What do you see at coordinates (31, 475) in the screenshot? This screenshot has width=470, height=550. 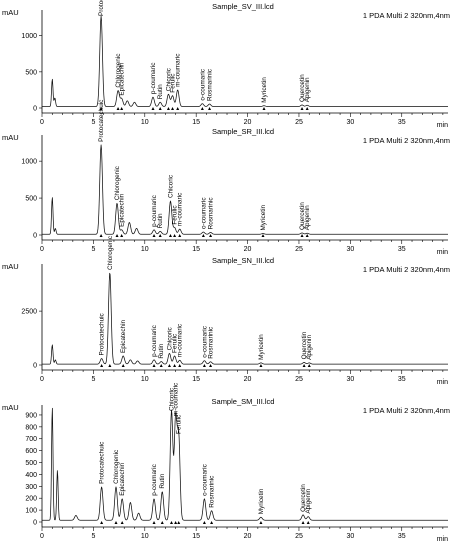 I see `y-tick-label: 400` at bounding box center [31, 475].